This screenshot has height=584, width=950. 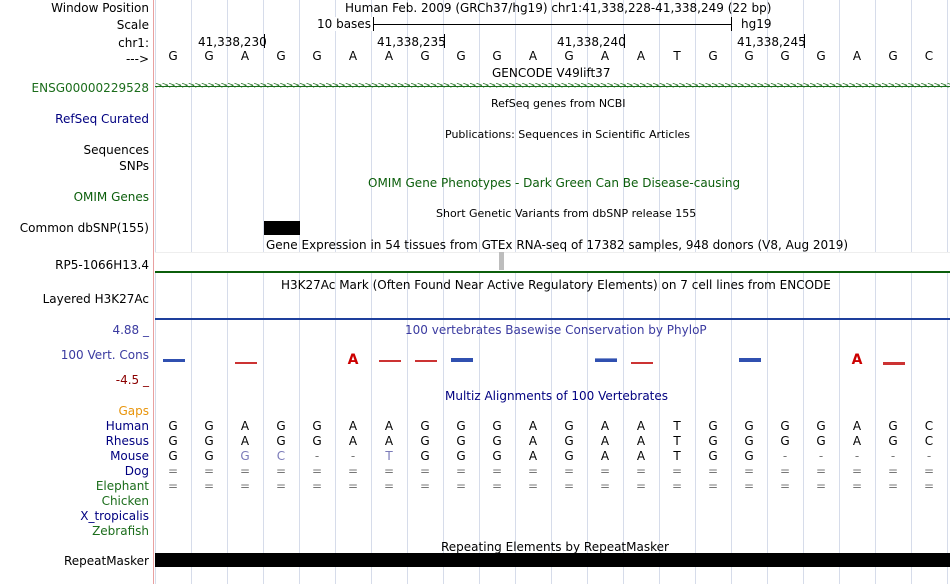 I want to click on base-rhesus: T, so click(x=677, y=441).